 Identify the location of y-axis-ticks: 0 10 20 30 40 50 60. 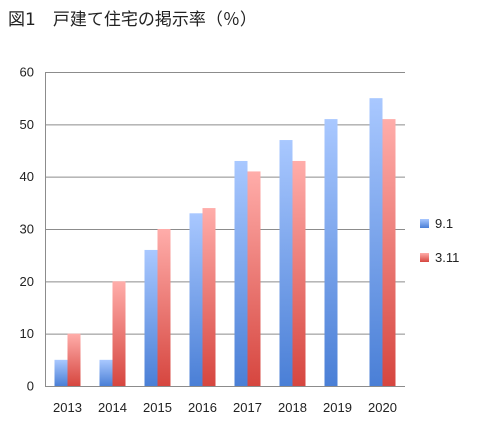
(27, 229).